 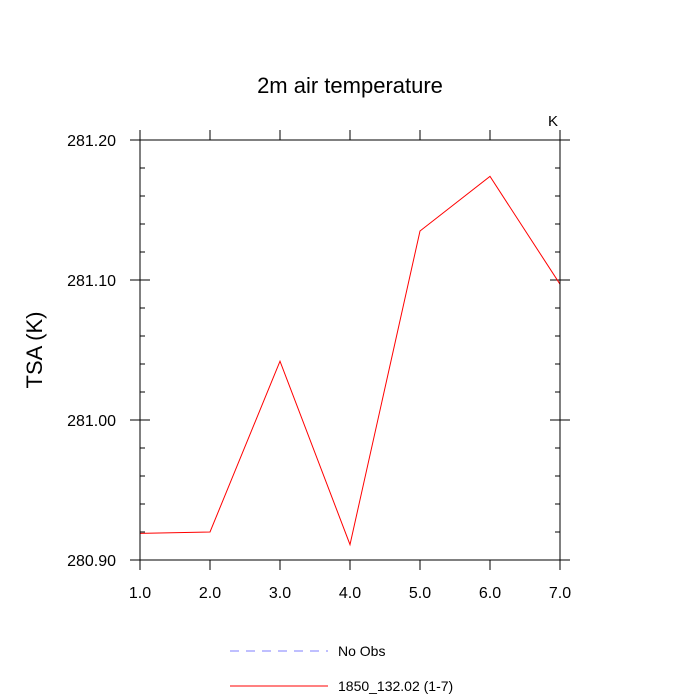 What do you see at coordinates (350, 593) in the screenshot?
I see `x-tick-label: 4.0` at bounding box center [350, 593].